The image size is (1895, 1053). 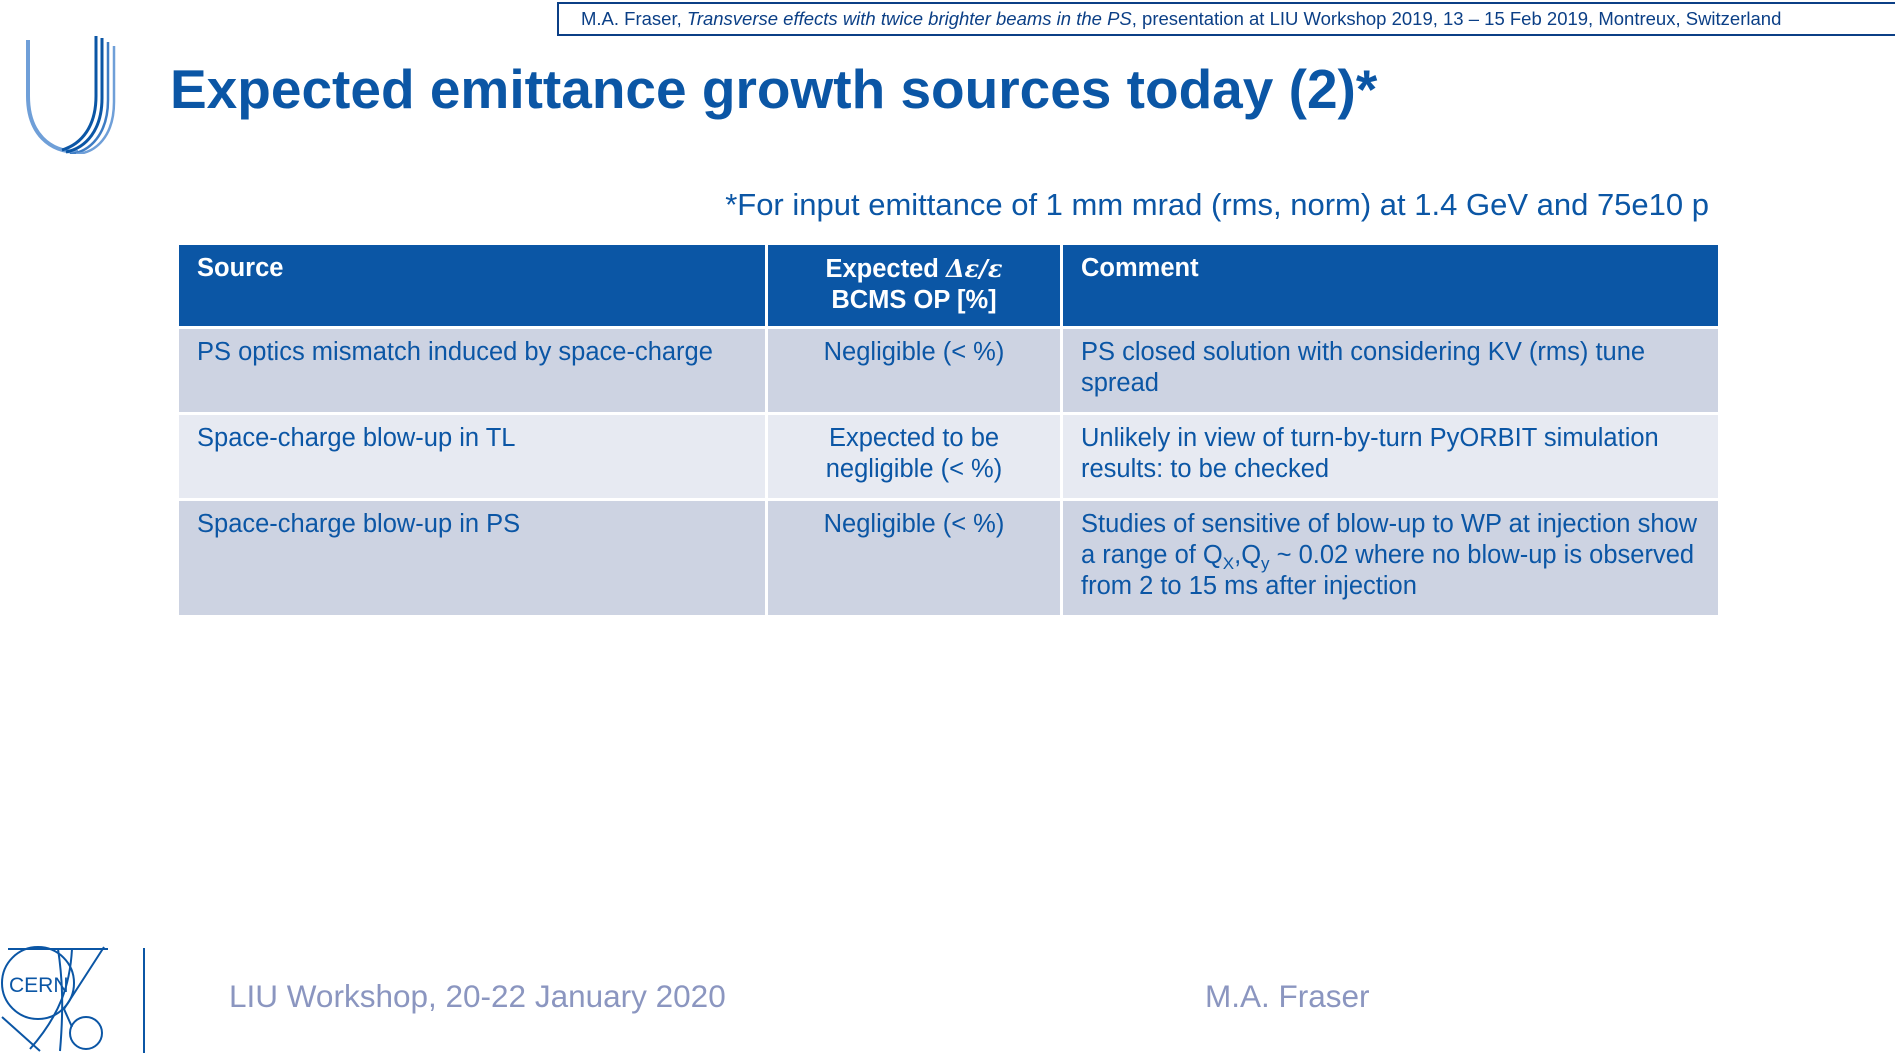 What do you see at coordinates (1265, 564) in the screenshot?
I see `subscript-y: y` at bounding box center [1265, 564].